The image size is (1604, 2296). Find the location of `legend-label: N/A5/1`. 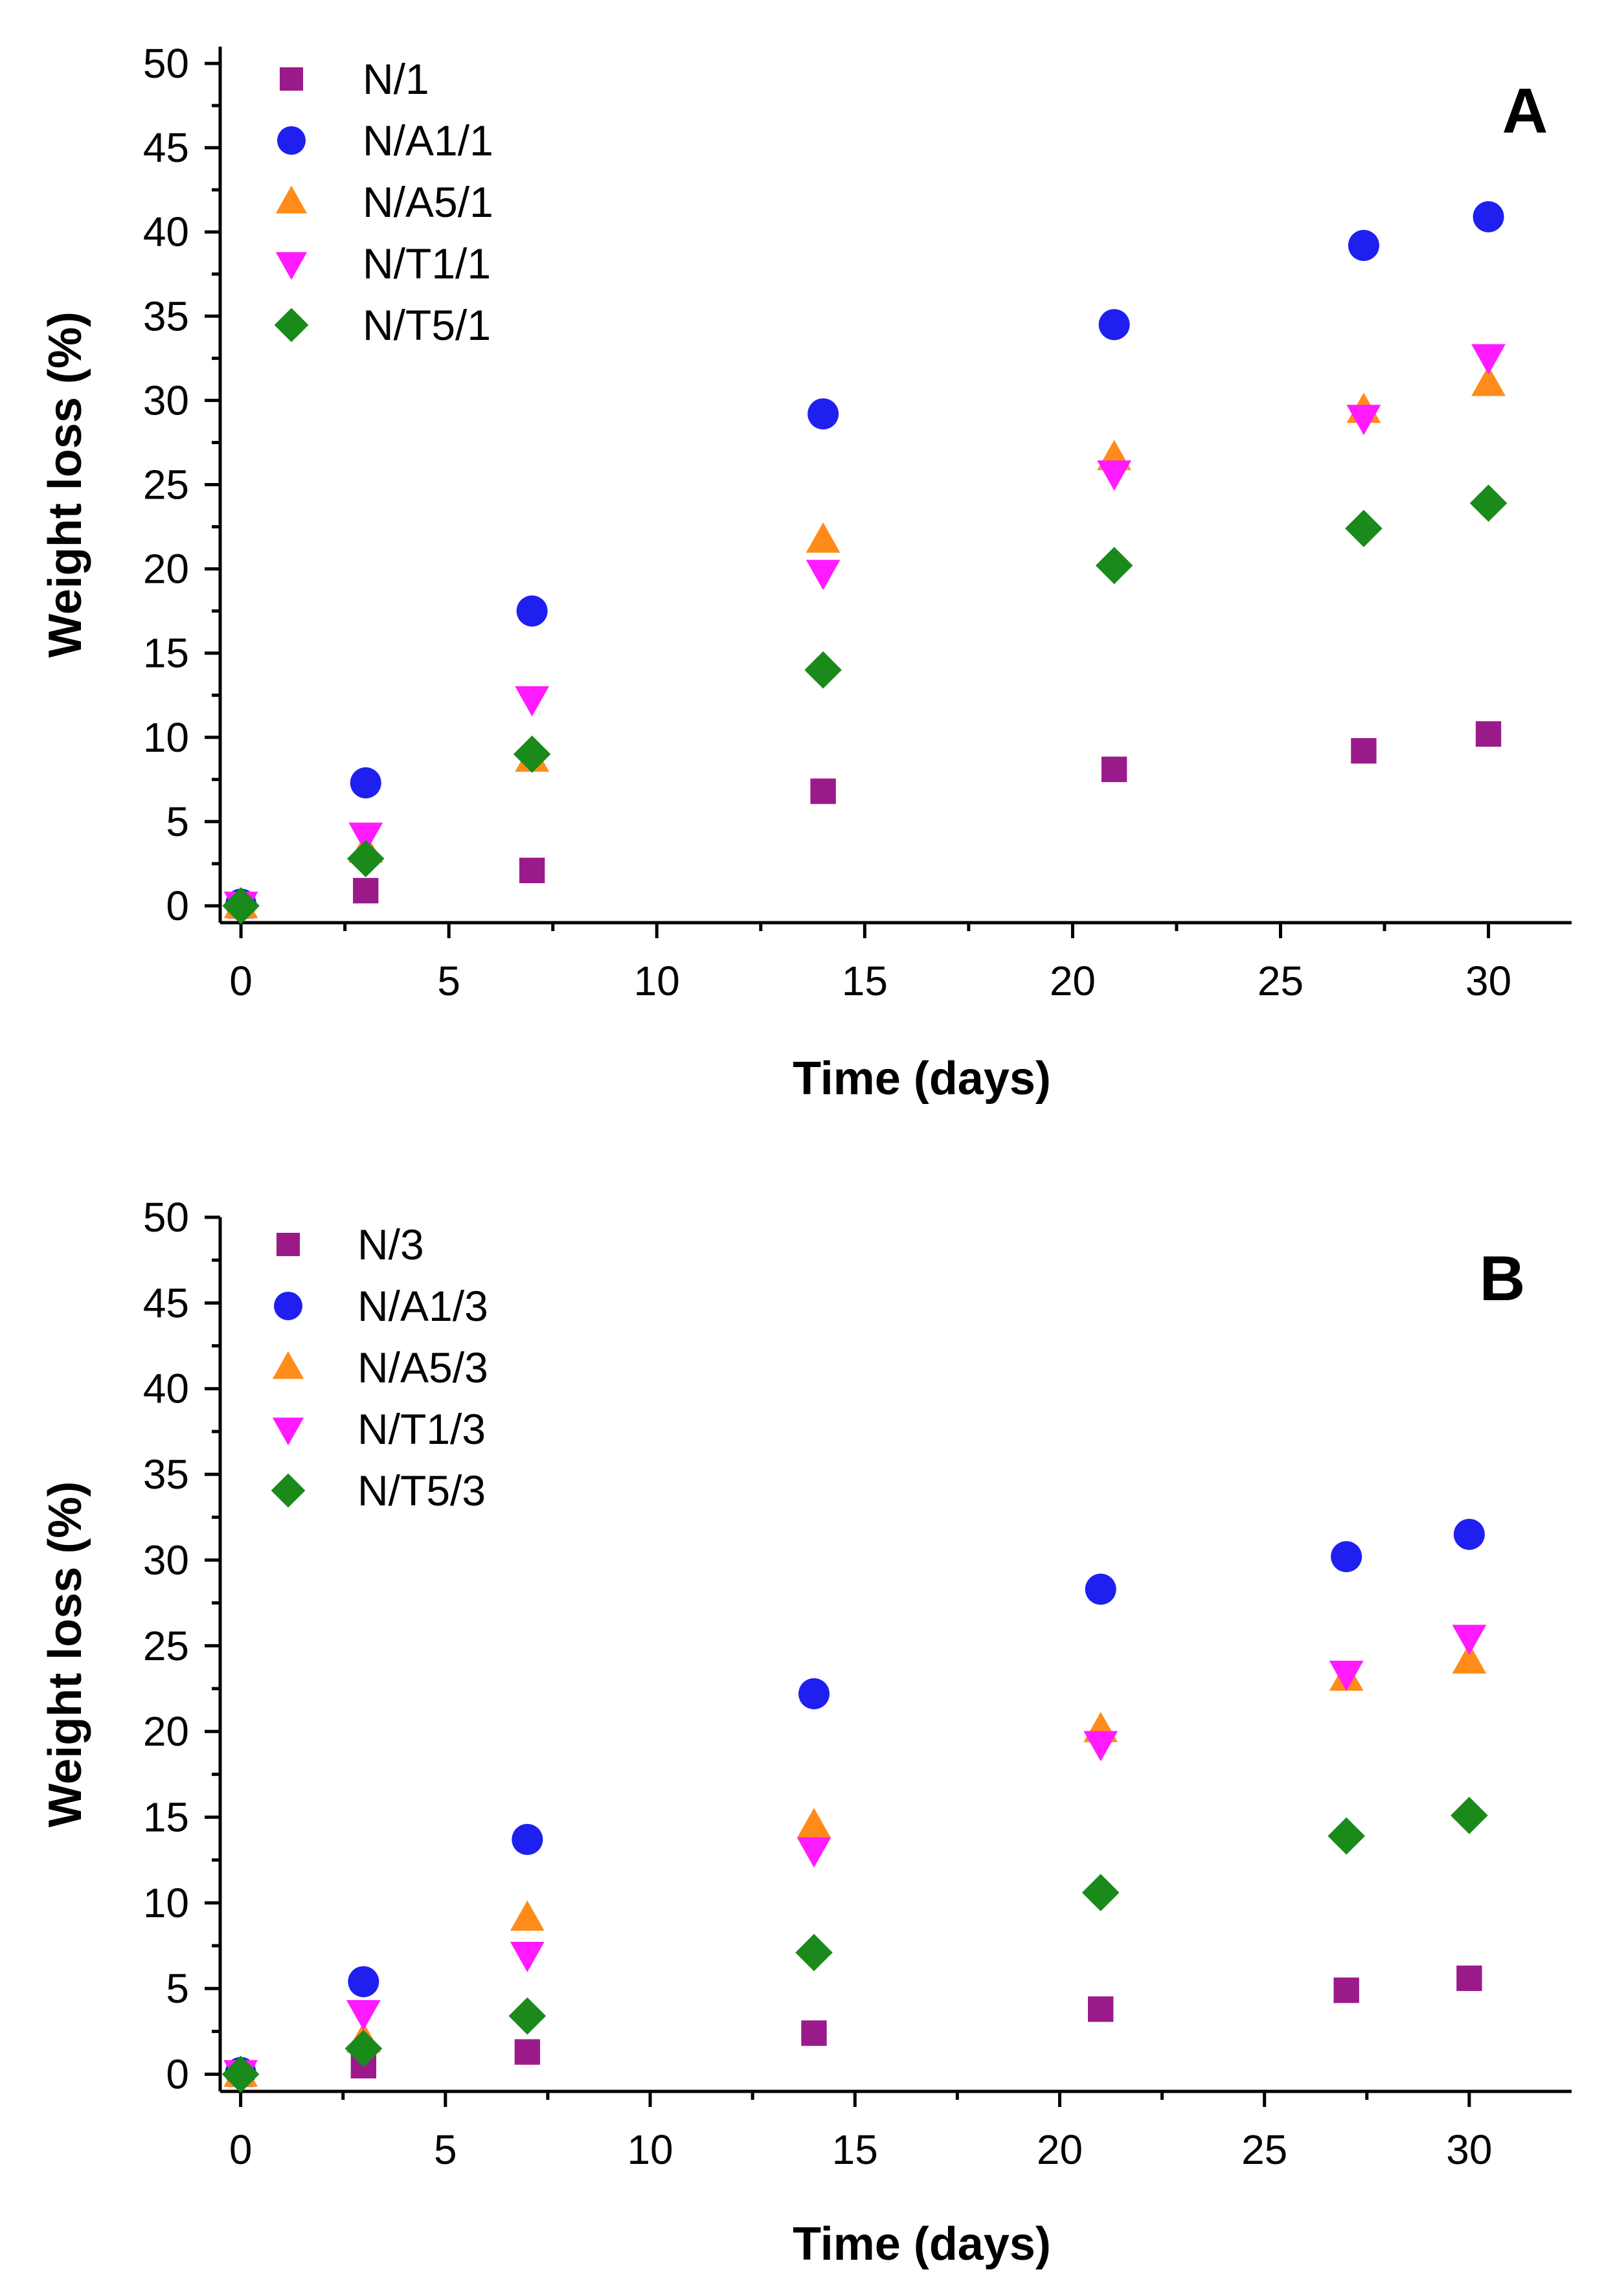

legend-label: N/A5/1 is located at coordinates (428, 202).